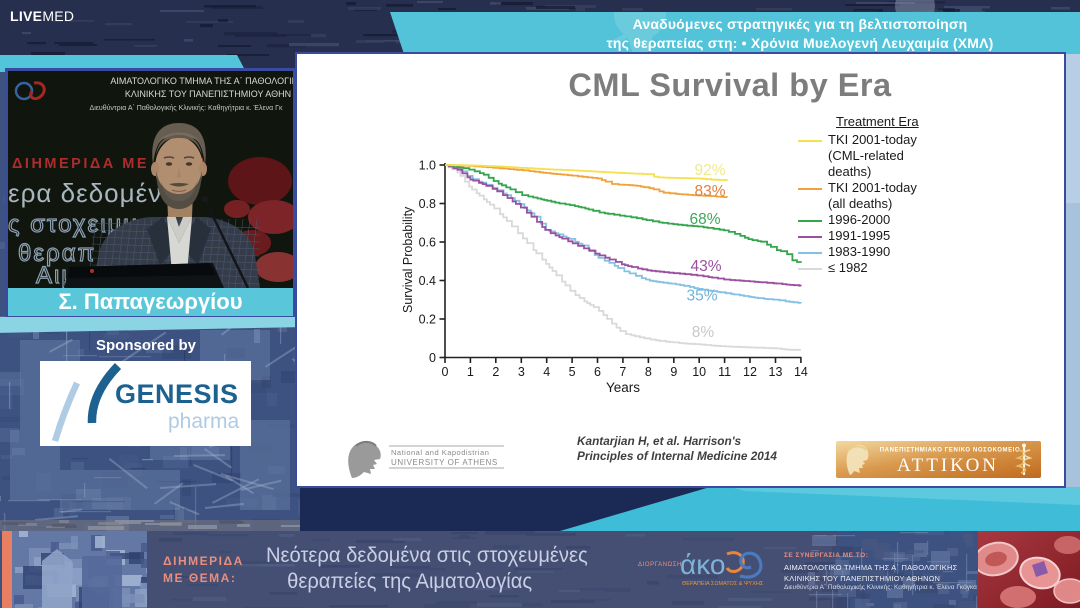 This screenshot has height=608, width=1080. I want to click on svg-text: 13, so click(776, 372).